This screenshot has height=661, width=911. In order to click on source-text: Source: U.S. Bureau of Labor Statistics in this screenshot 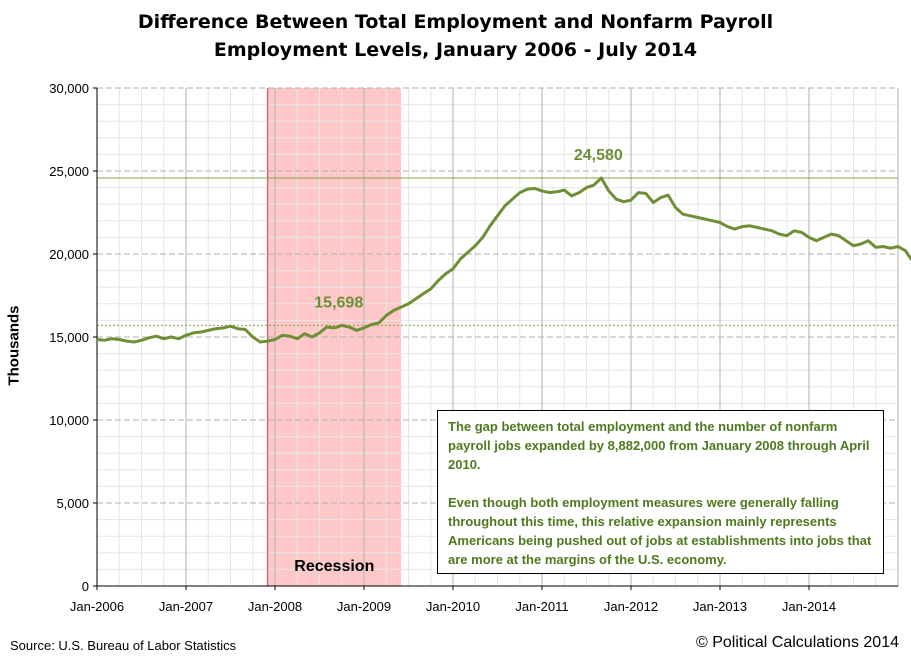, I will do `click(123, 645)`.